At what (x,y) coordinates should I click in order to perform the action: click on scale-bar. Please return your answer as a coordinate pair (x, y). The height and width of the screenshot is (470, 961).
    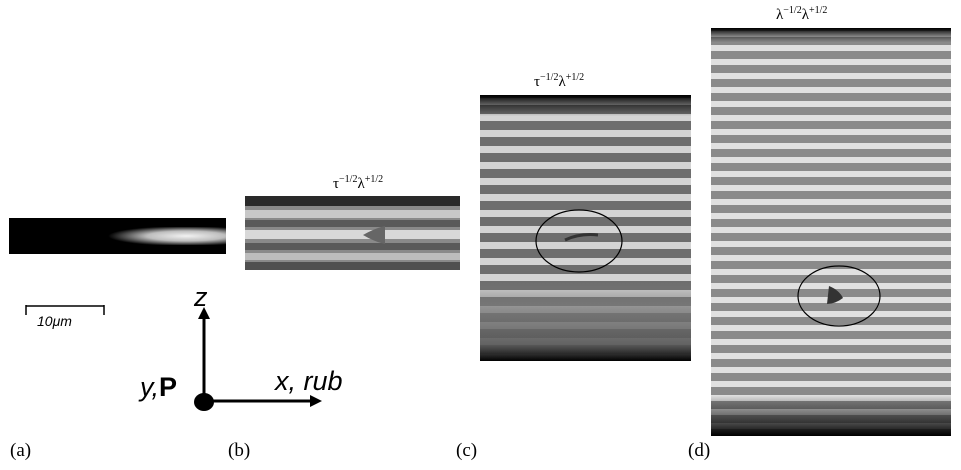
    Looking at the image, I should click on (65, 310).